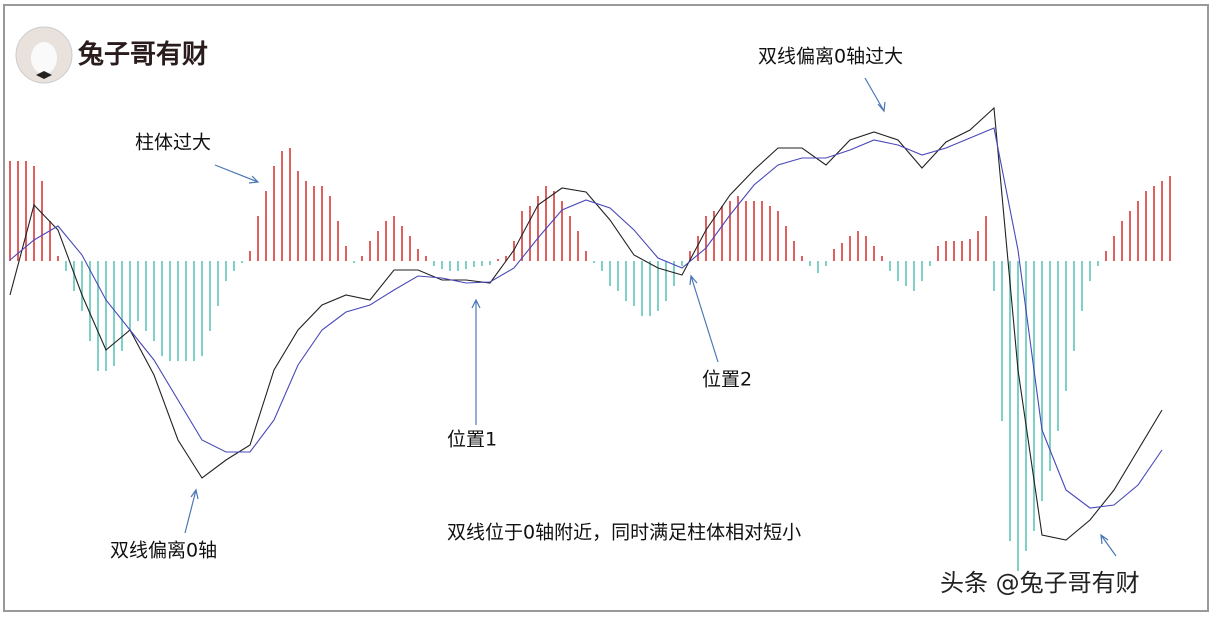  What do you see at coordinates (143, 55) in the screenshot?
I see `logo-text: 兔子哥有财` at bounding box center [143, 55].